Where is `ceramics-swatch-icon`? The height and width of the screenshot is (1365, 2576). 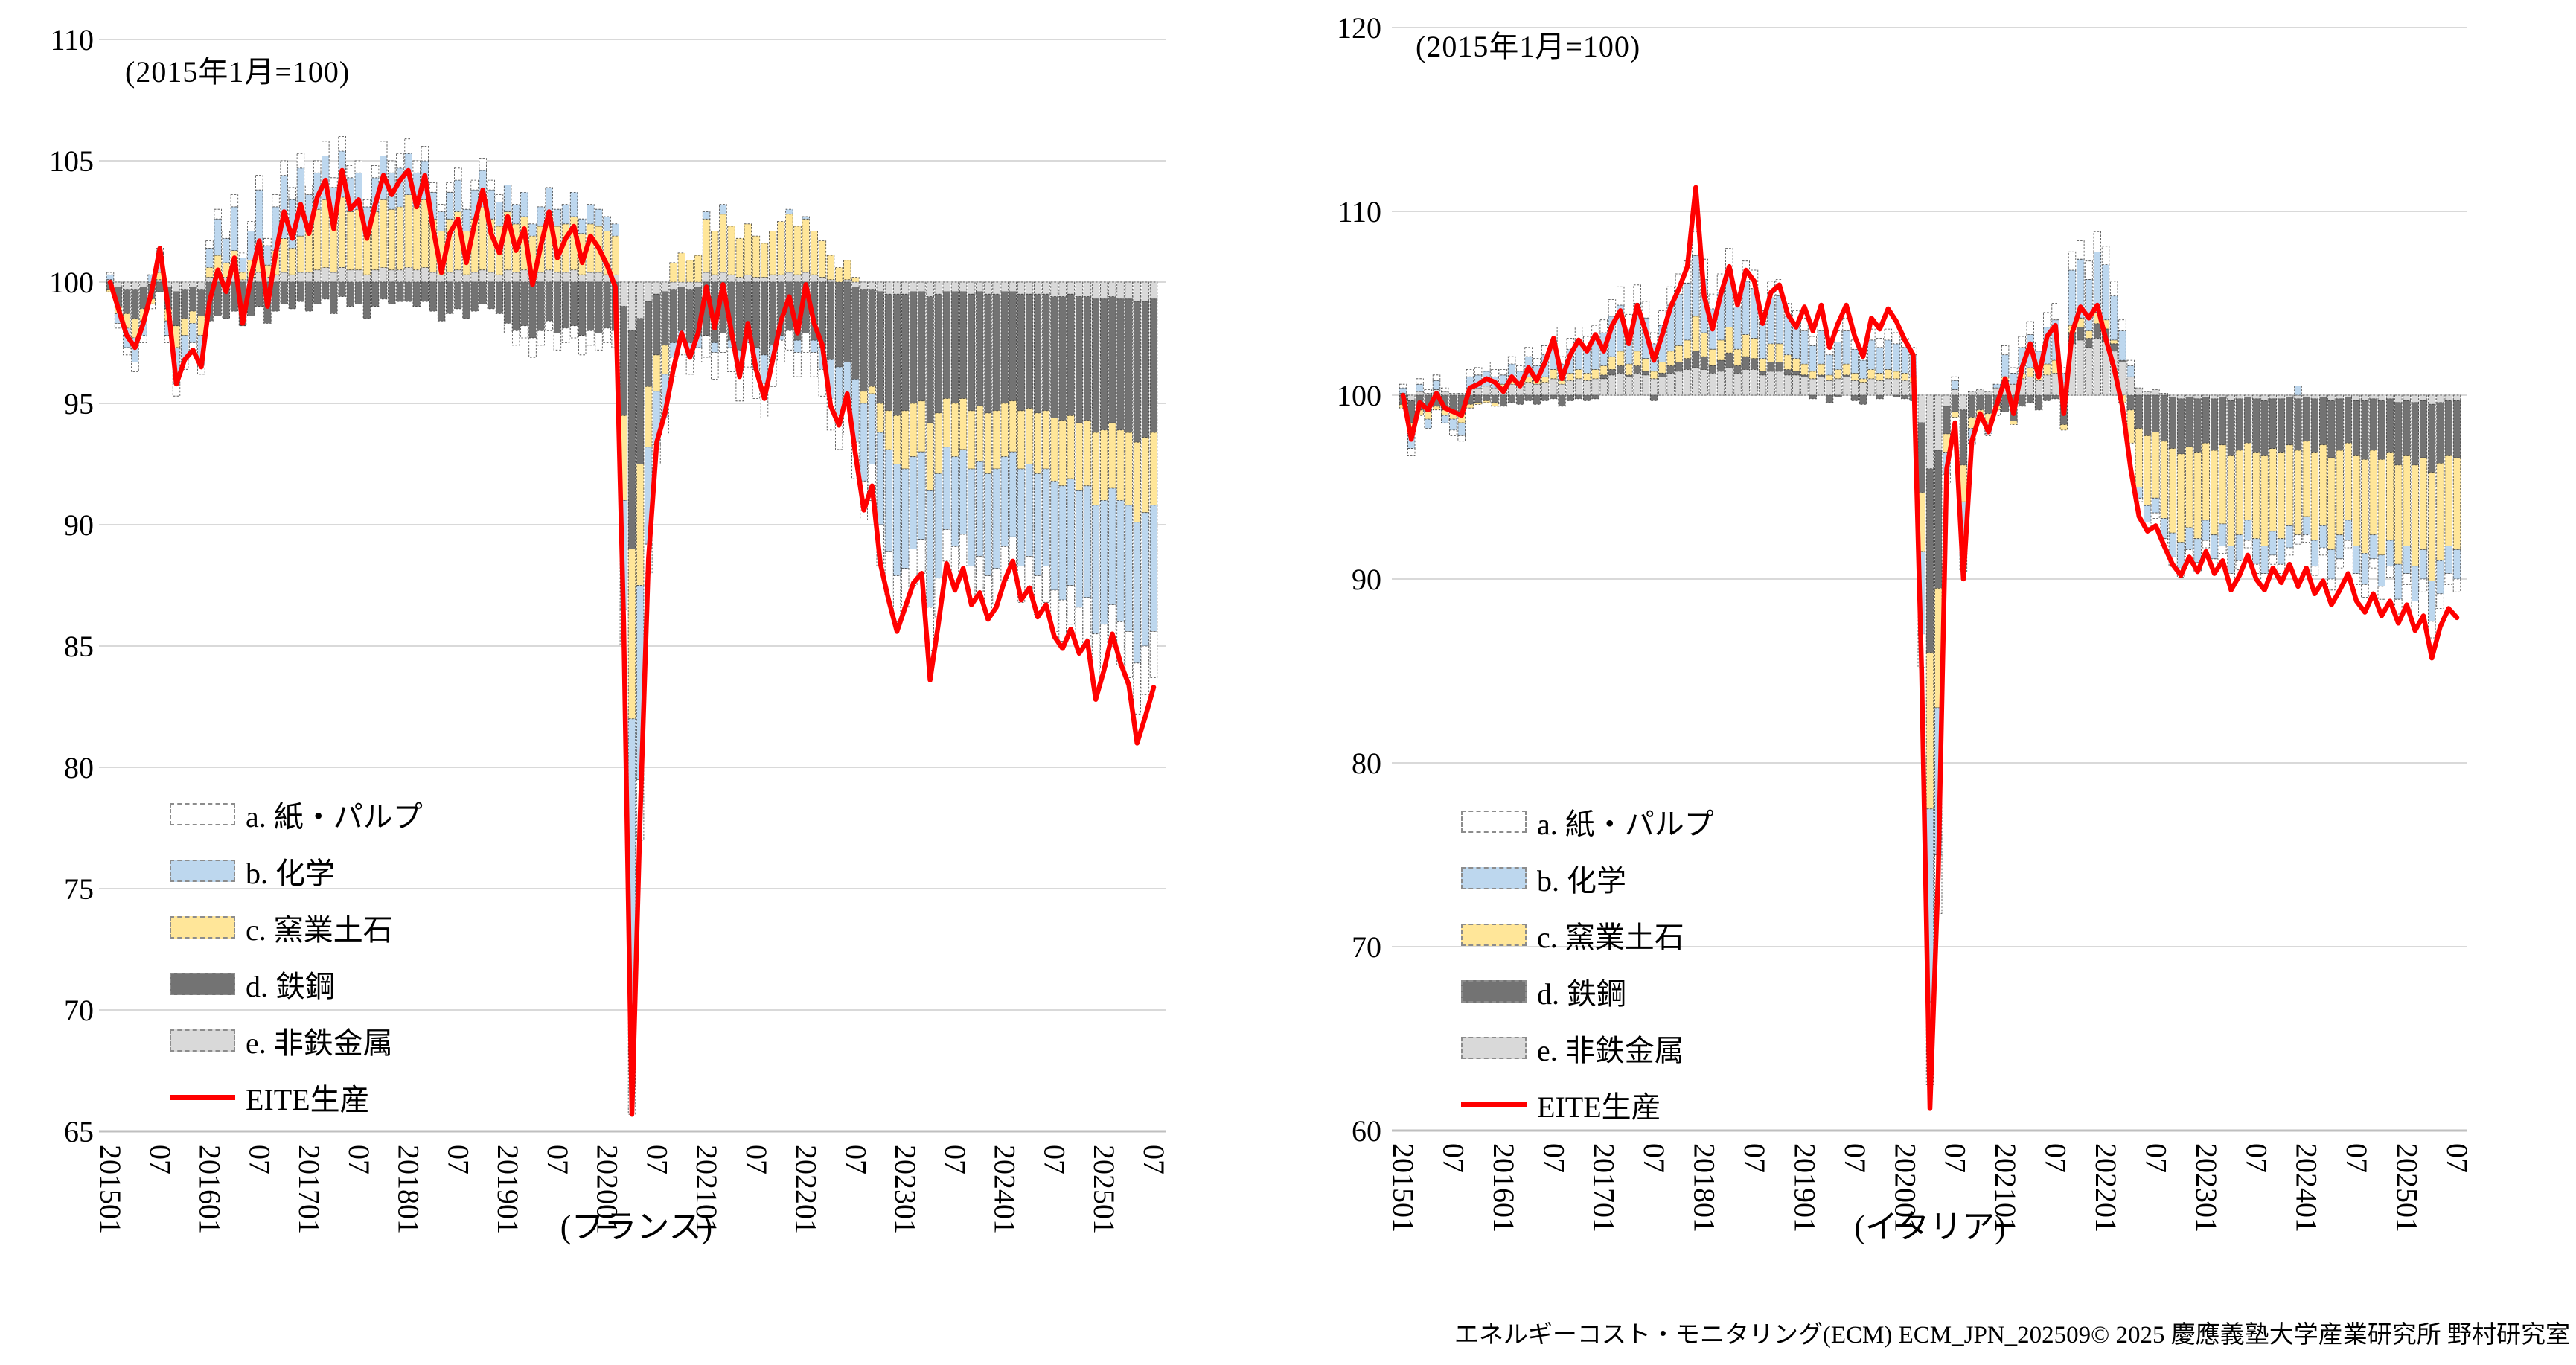 ceramics-swatch-icon is located at coordinates (202, 927).